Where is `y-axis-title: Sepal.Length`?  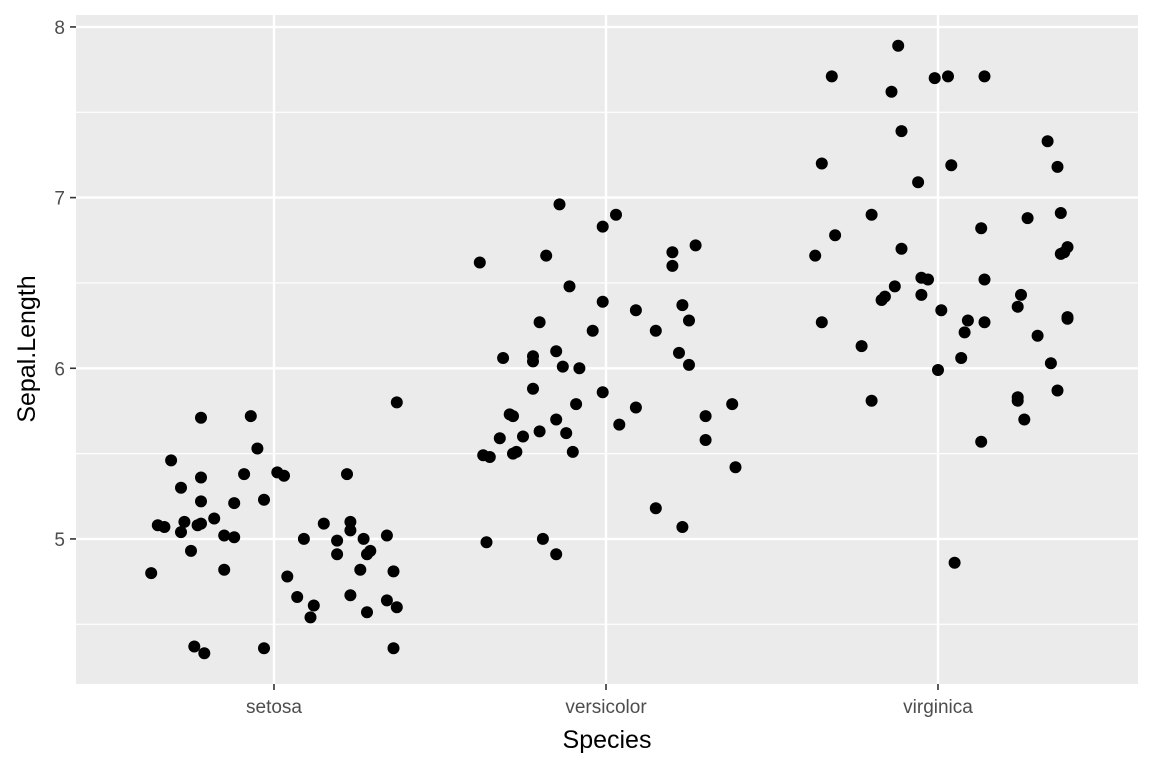
y-axis-title: Sepal.Length is located at coordinates (27, 348).